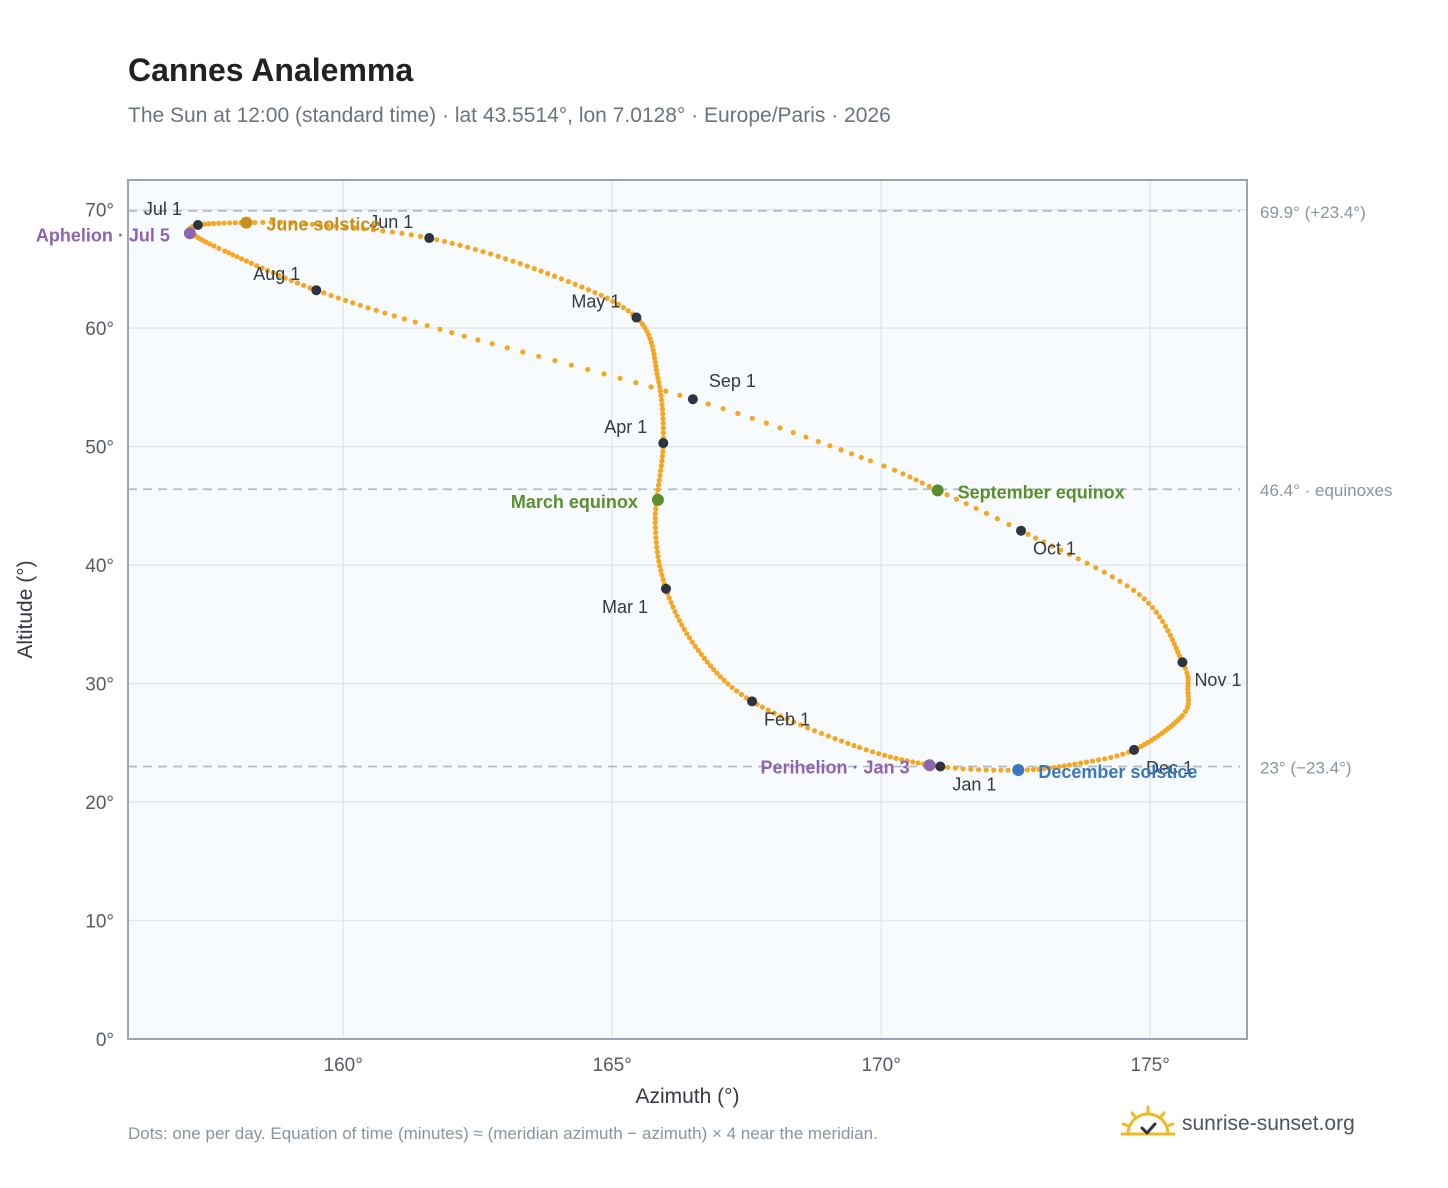  I want to click on month-label: Nov 1, so click(1217, 680).